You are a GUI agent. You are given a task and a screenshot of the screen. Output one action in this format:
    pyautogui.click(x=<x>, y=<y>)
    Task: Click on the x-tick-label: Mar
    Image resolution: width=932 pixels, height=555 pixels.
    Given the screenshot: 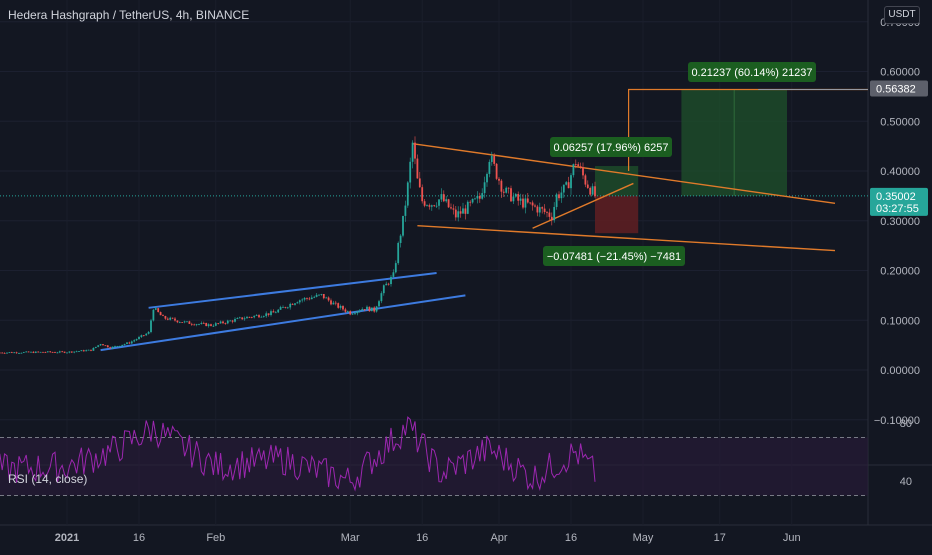 What is the action you would take?
    pyautogui.click(x=350, y=538)
    